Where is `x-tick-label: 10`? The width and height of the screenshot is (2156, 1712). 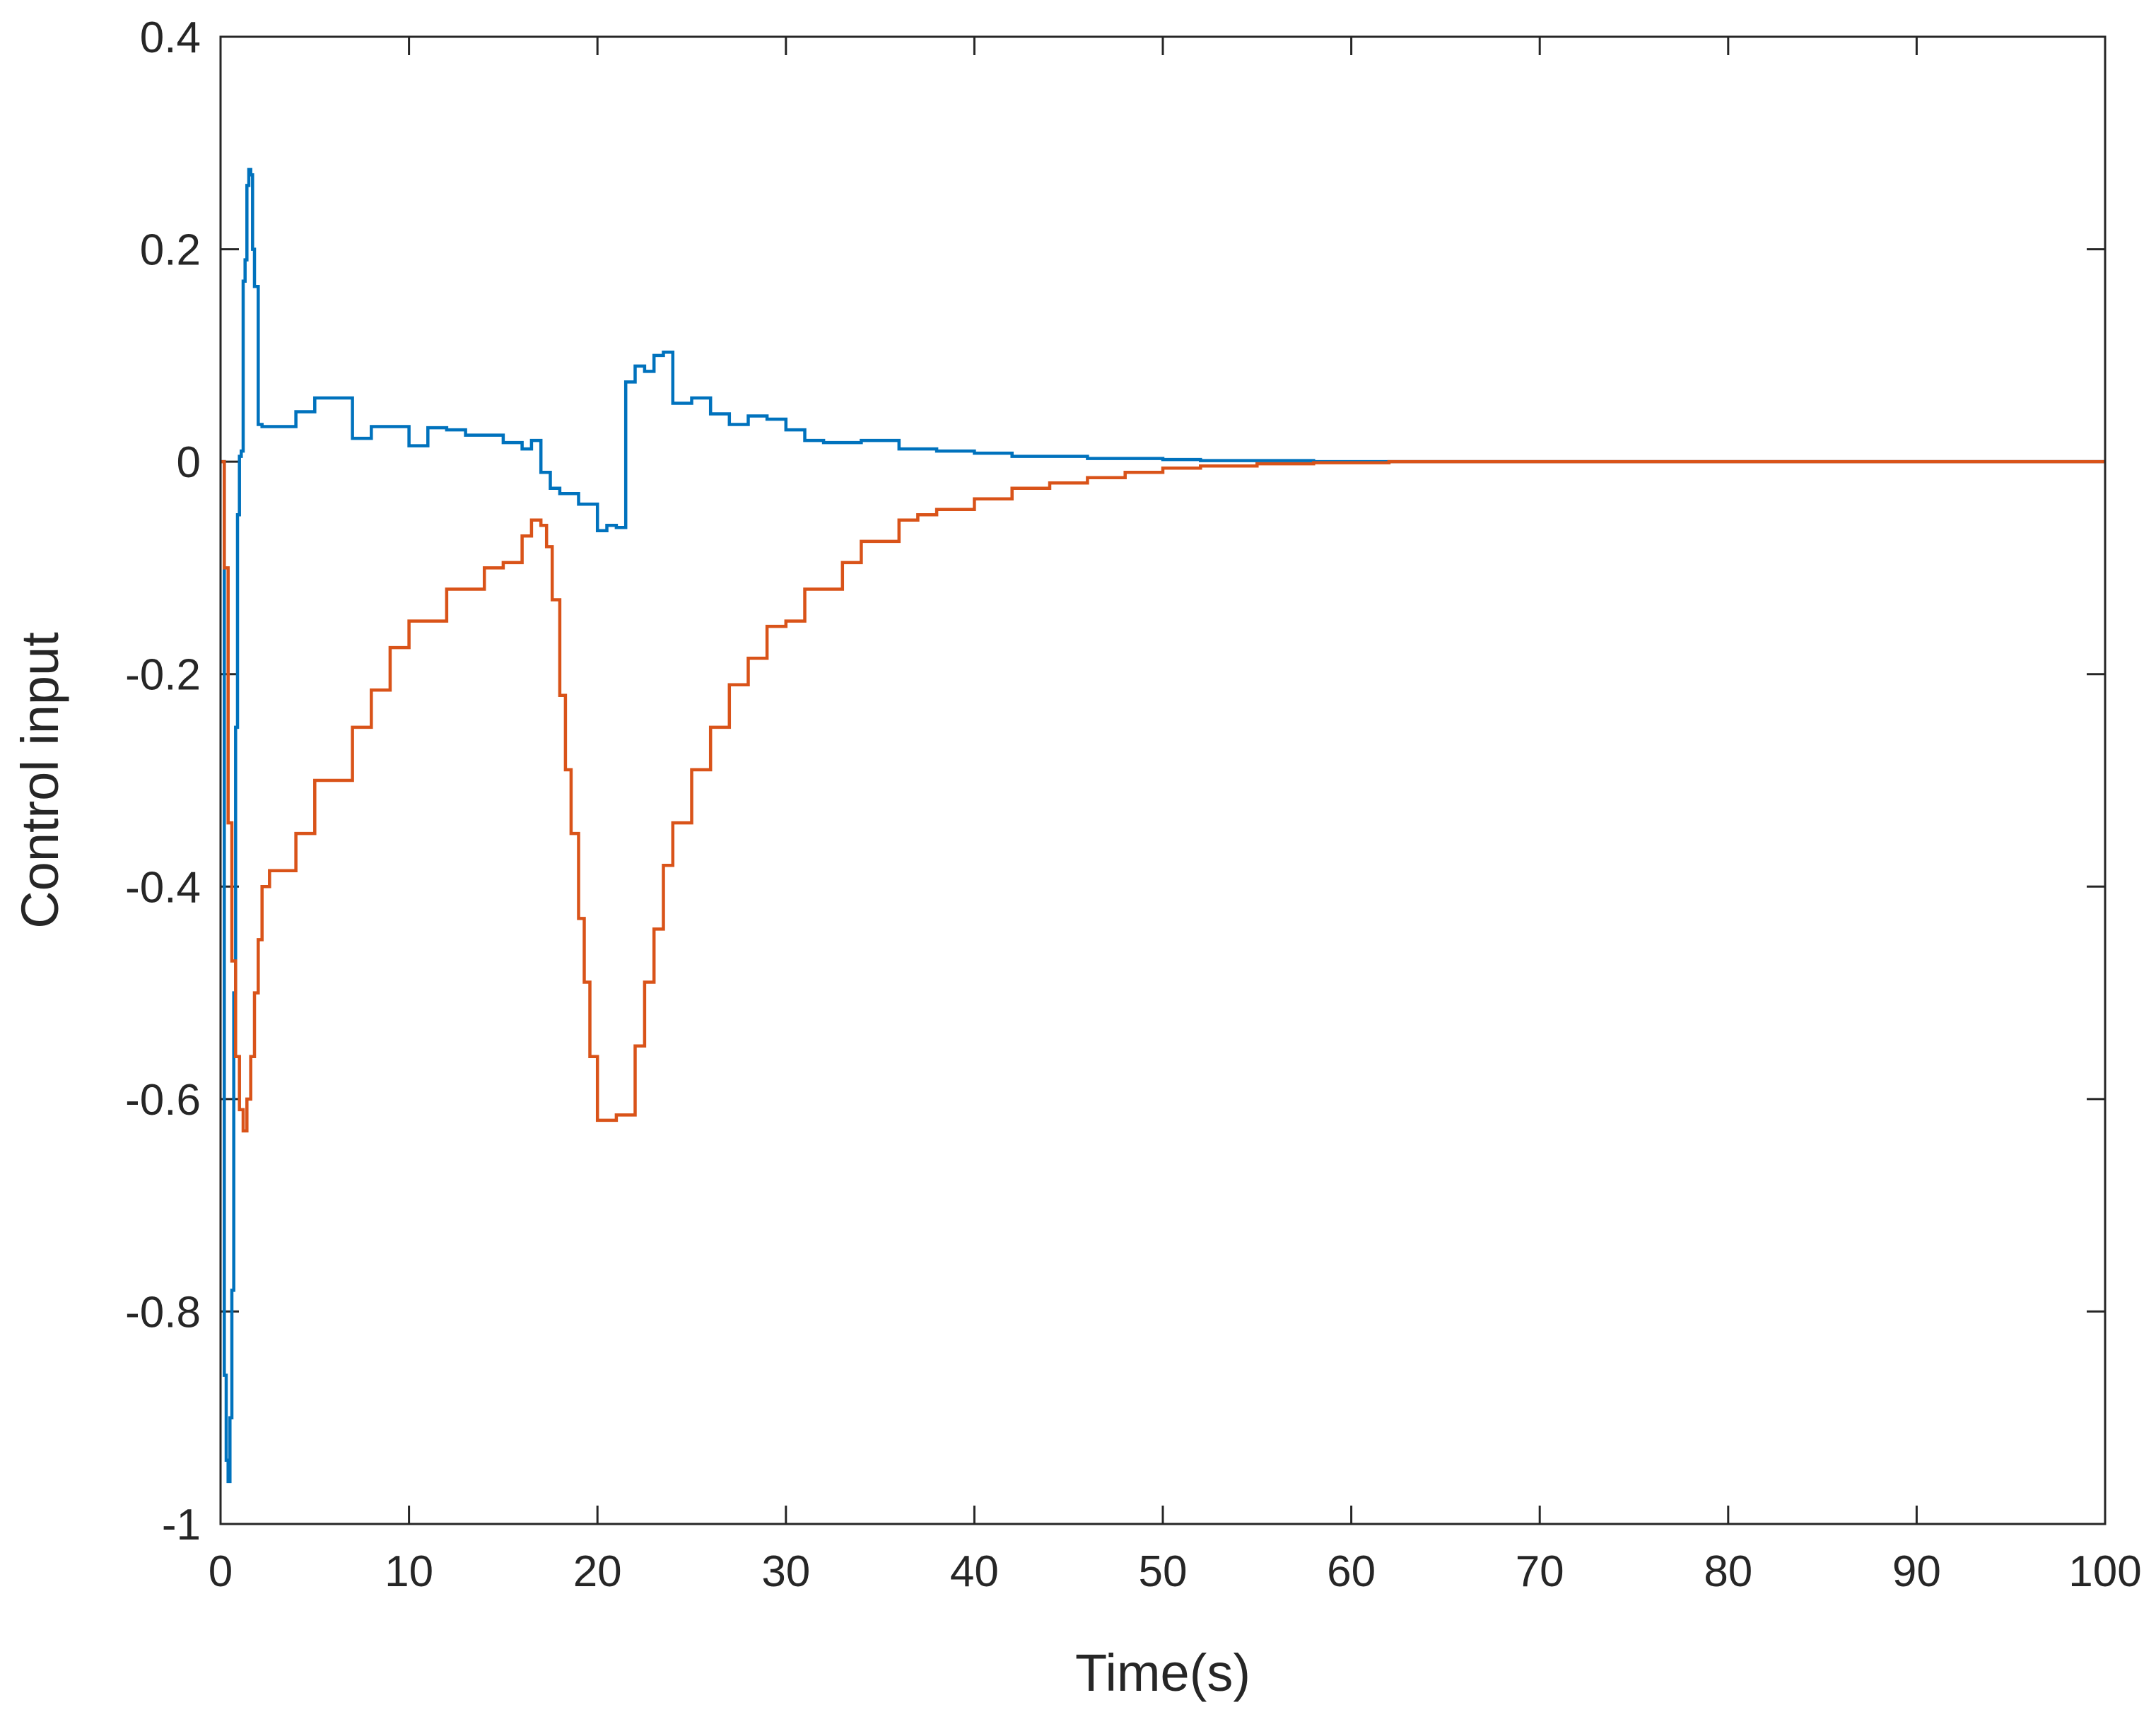
x-tick-label: 10 is located at coordinates (409, 1571).